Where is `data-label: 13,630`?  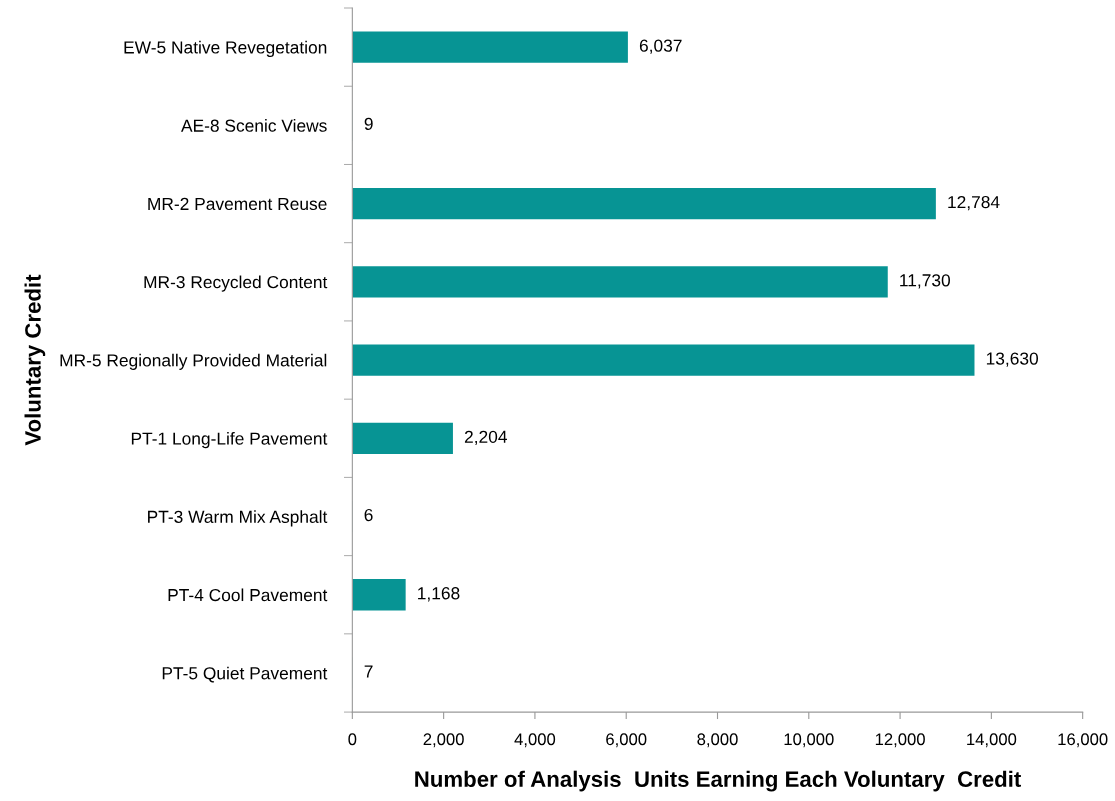
data-label: 13,630 is located at coordinates (1012, 359).